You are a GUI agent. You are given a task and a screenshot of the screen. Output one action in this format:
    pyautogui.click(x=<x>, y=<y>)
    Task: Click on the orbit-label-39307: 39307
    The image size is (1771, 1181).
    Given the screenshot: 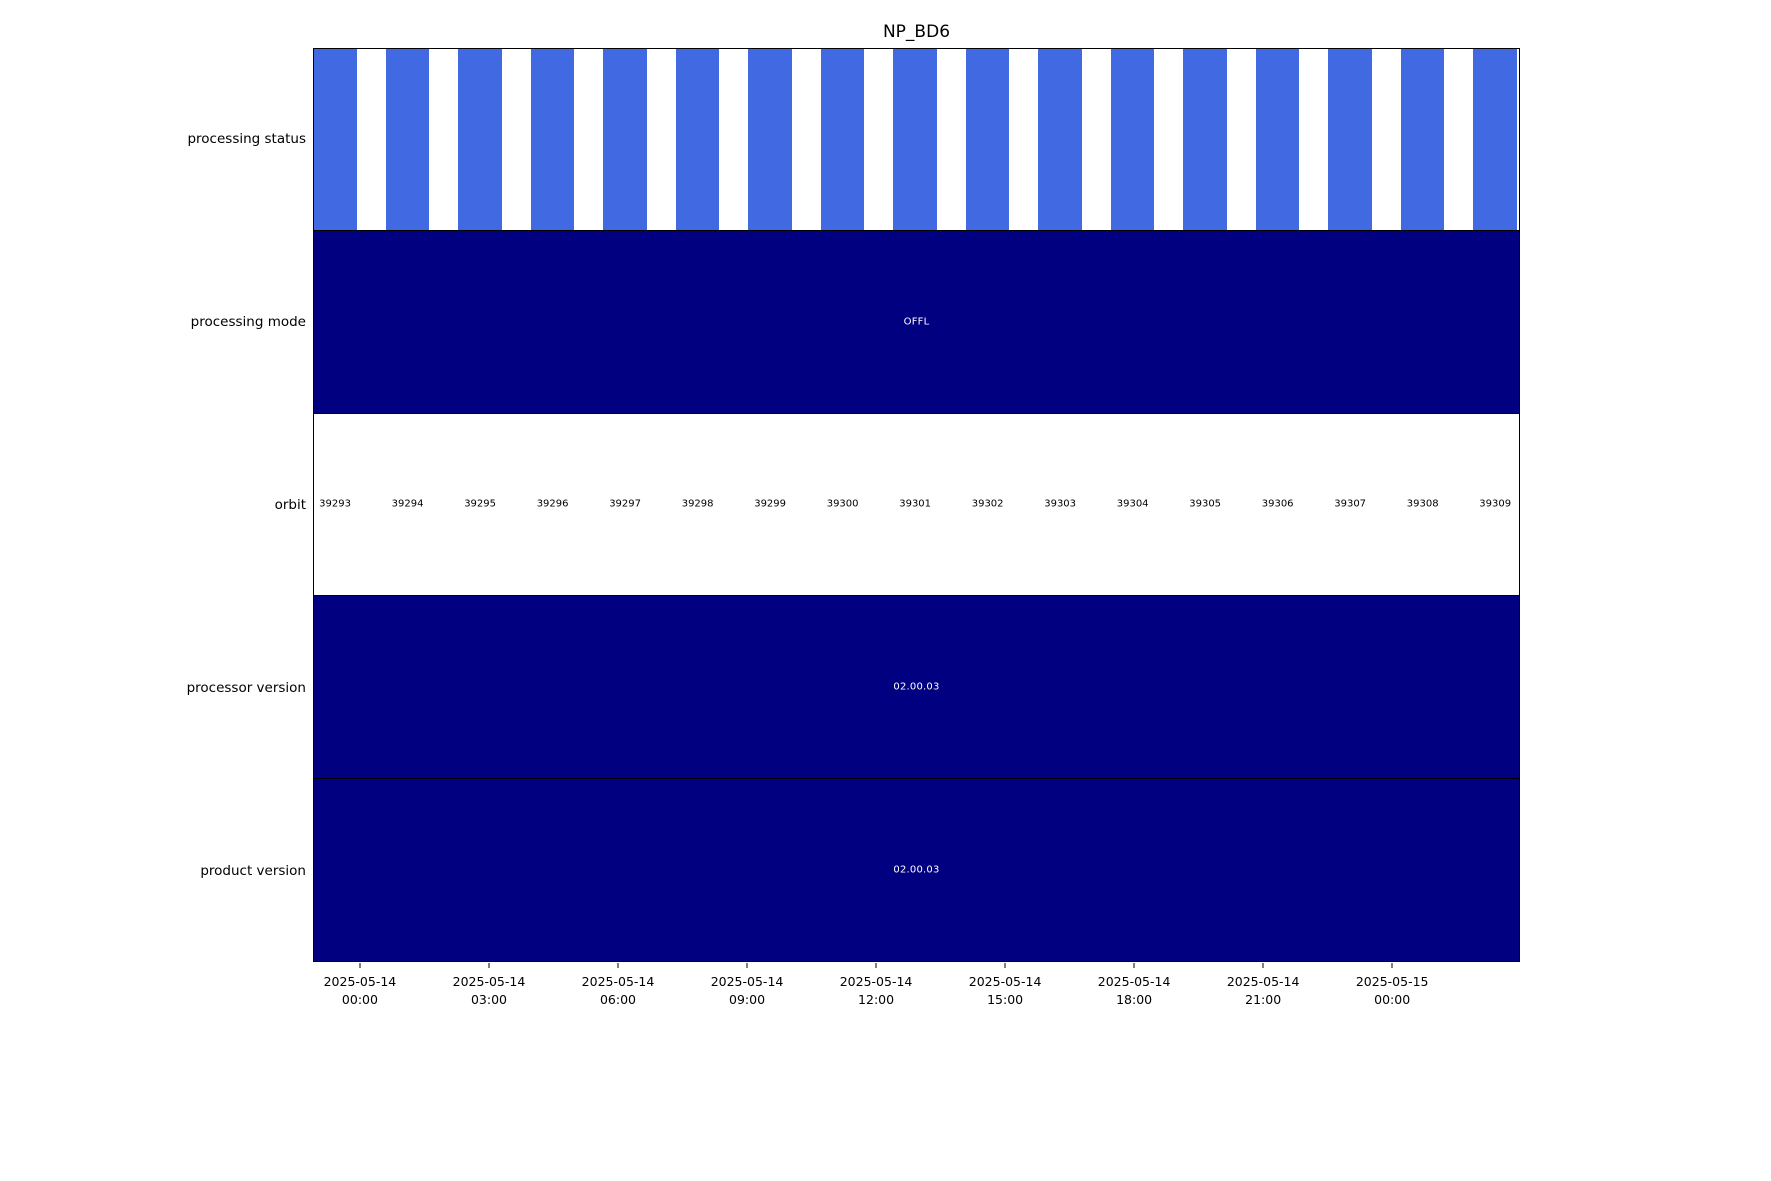 What is the action you would take?
    pyautogui.click(x=1350, y=504)
    